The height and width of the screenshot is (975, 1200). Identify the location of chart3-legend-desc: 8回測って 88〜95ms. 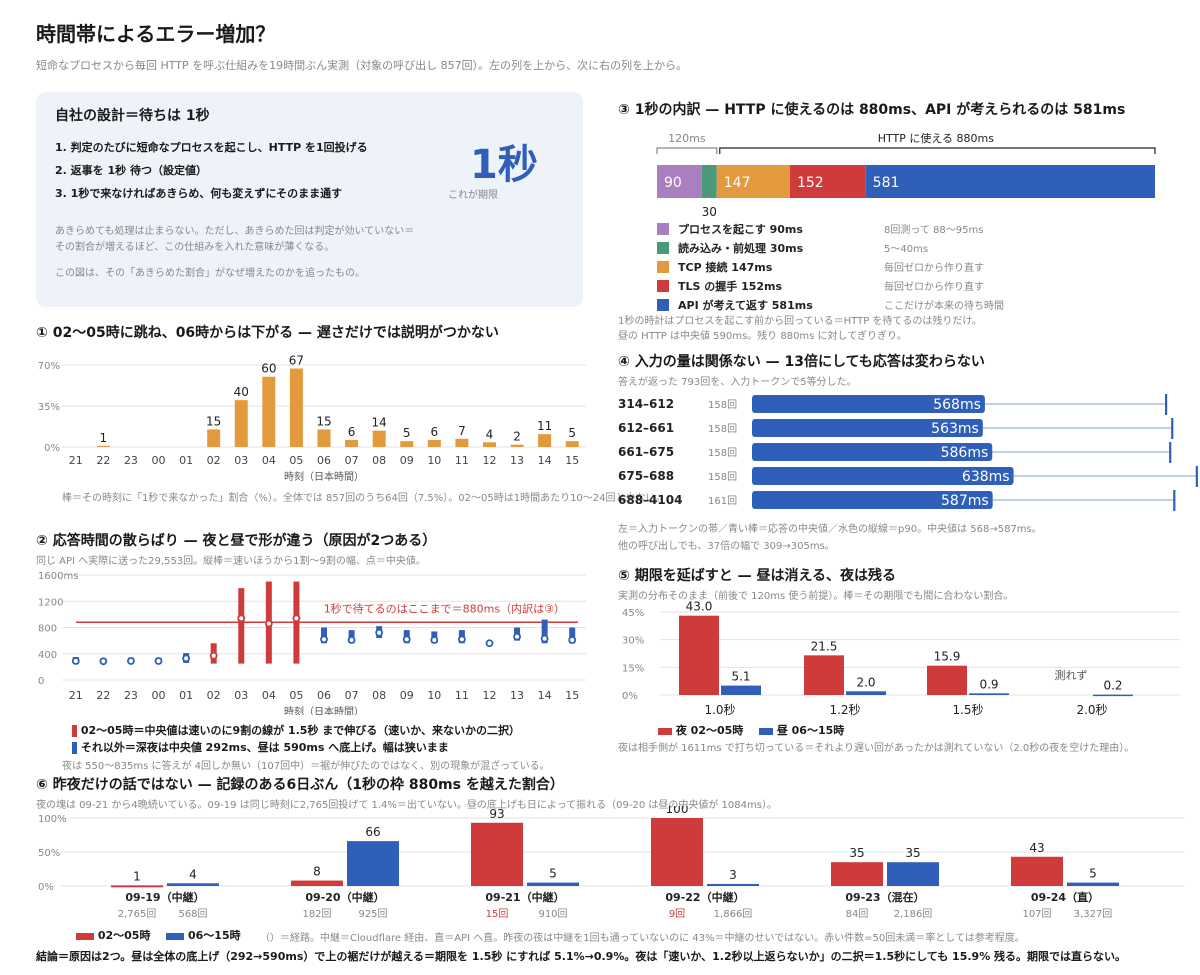
(933, 229).